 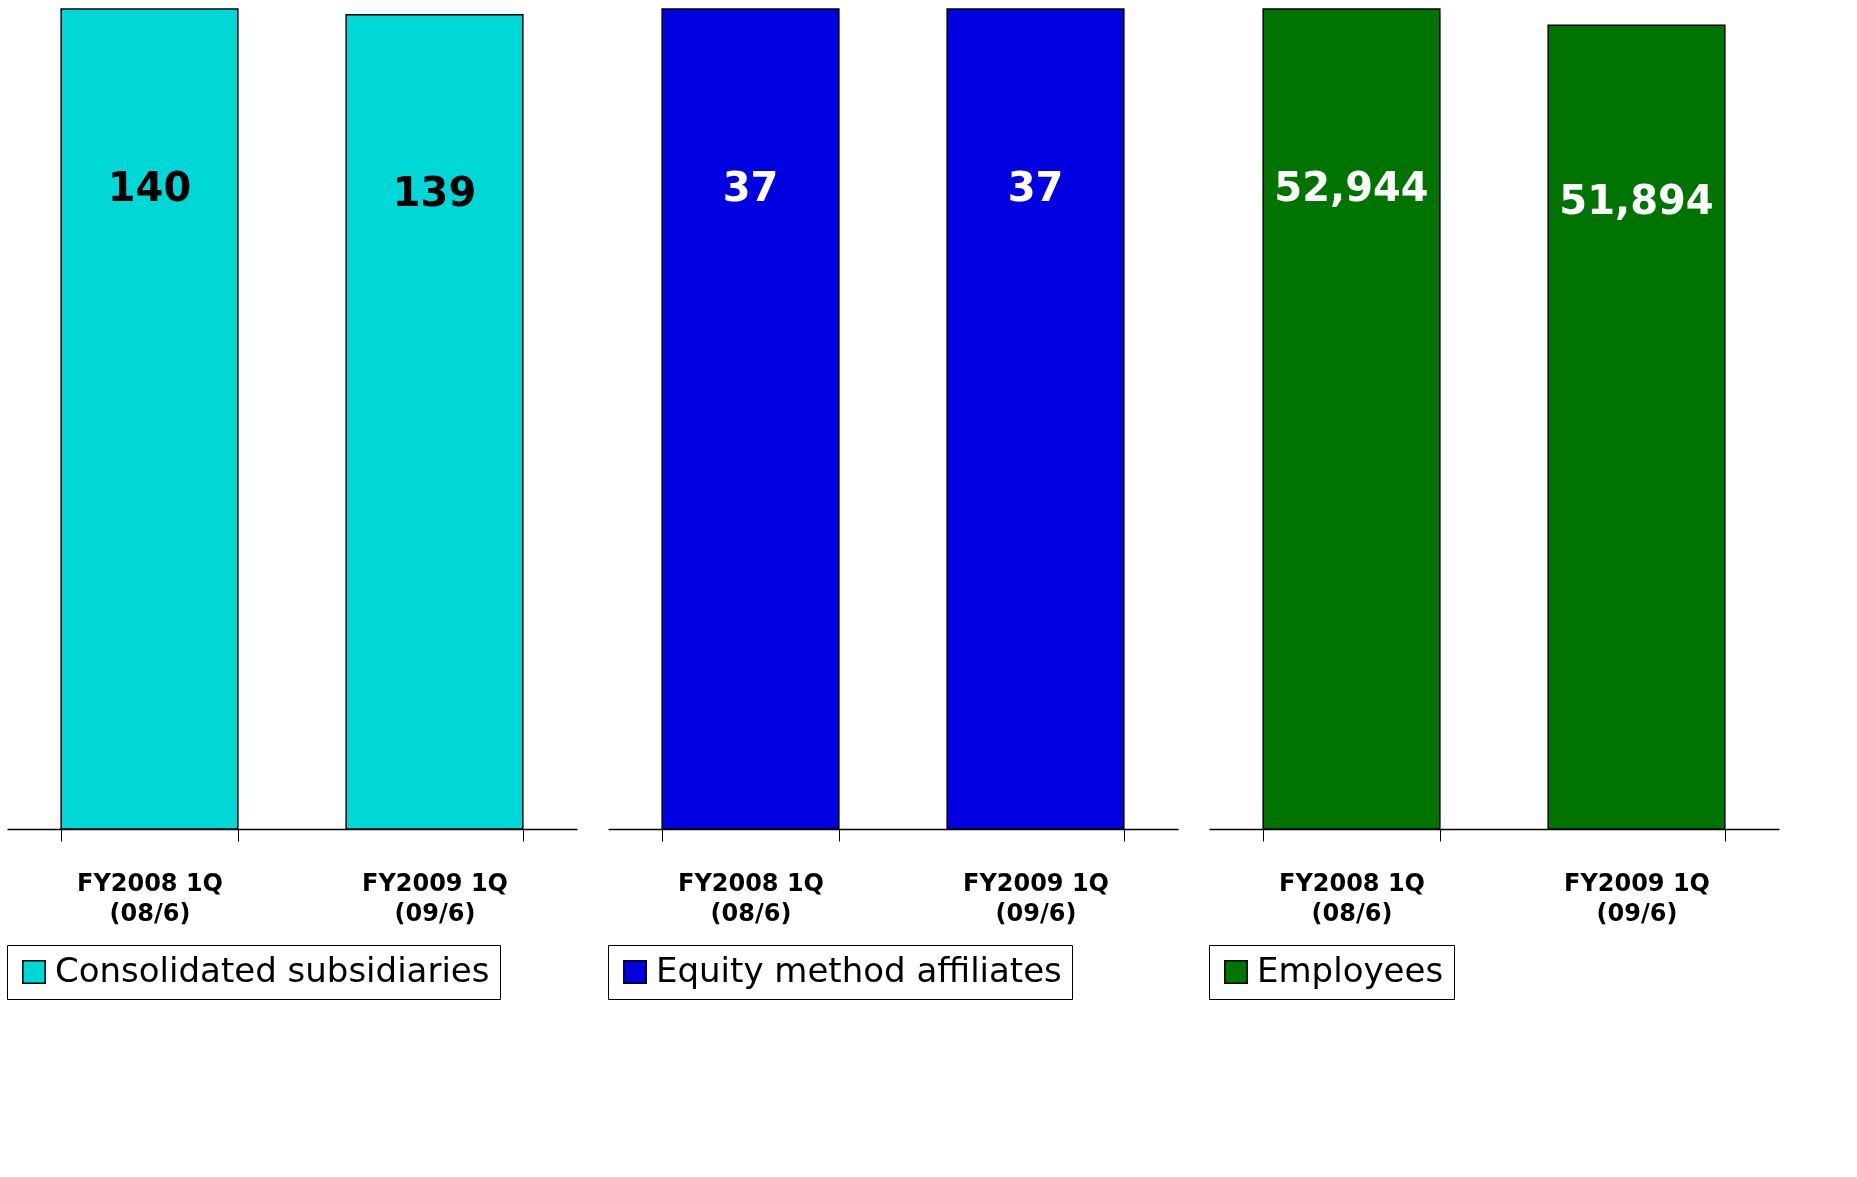 I want to click on data-label: 51,894, so click(x=1636, y=200).